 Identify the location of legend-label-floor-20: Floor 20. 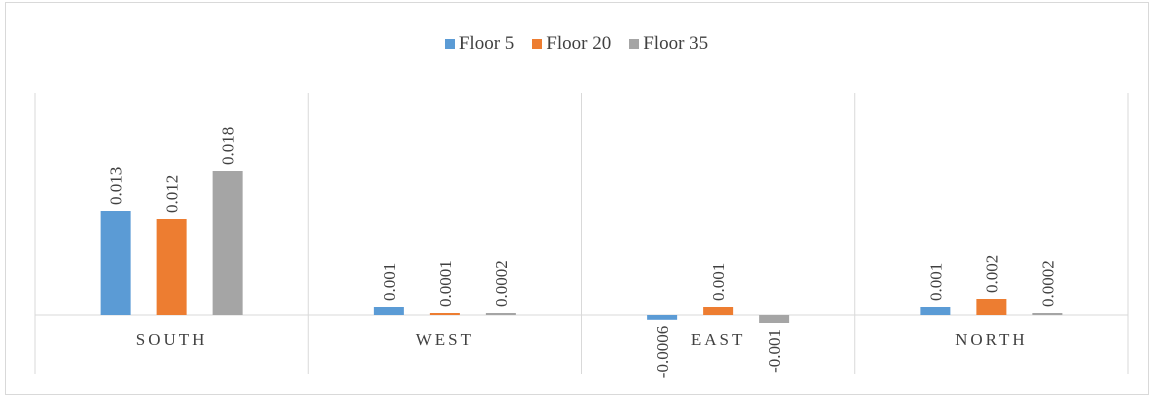
(579, 43).